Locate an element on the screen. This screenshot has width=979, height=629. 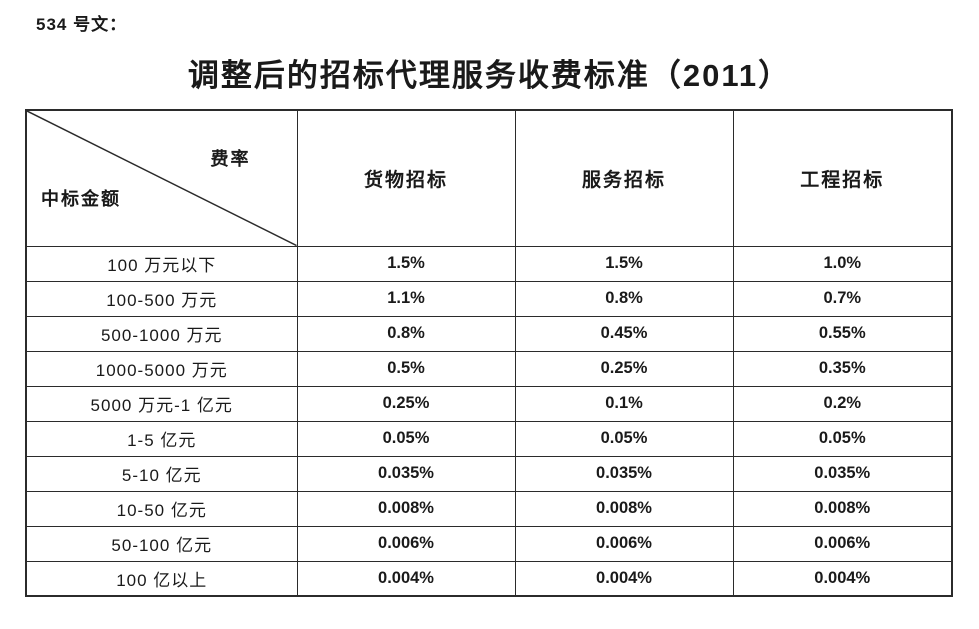
column-header-service-bidding: 服务招标 is located at coordinates (624, 178).